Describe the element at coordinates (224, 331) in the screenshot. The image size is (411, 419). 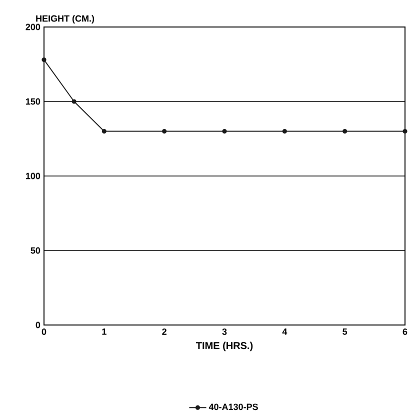
I see `x-tick-label: 3` at that location.